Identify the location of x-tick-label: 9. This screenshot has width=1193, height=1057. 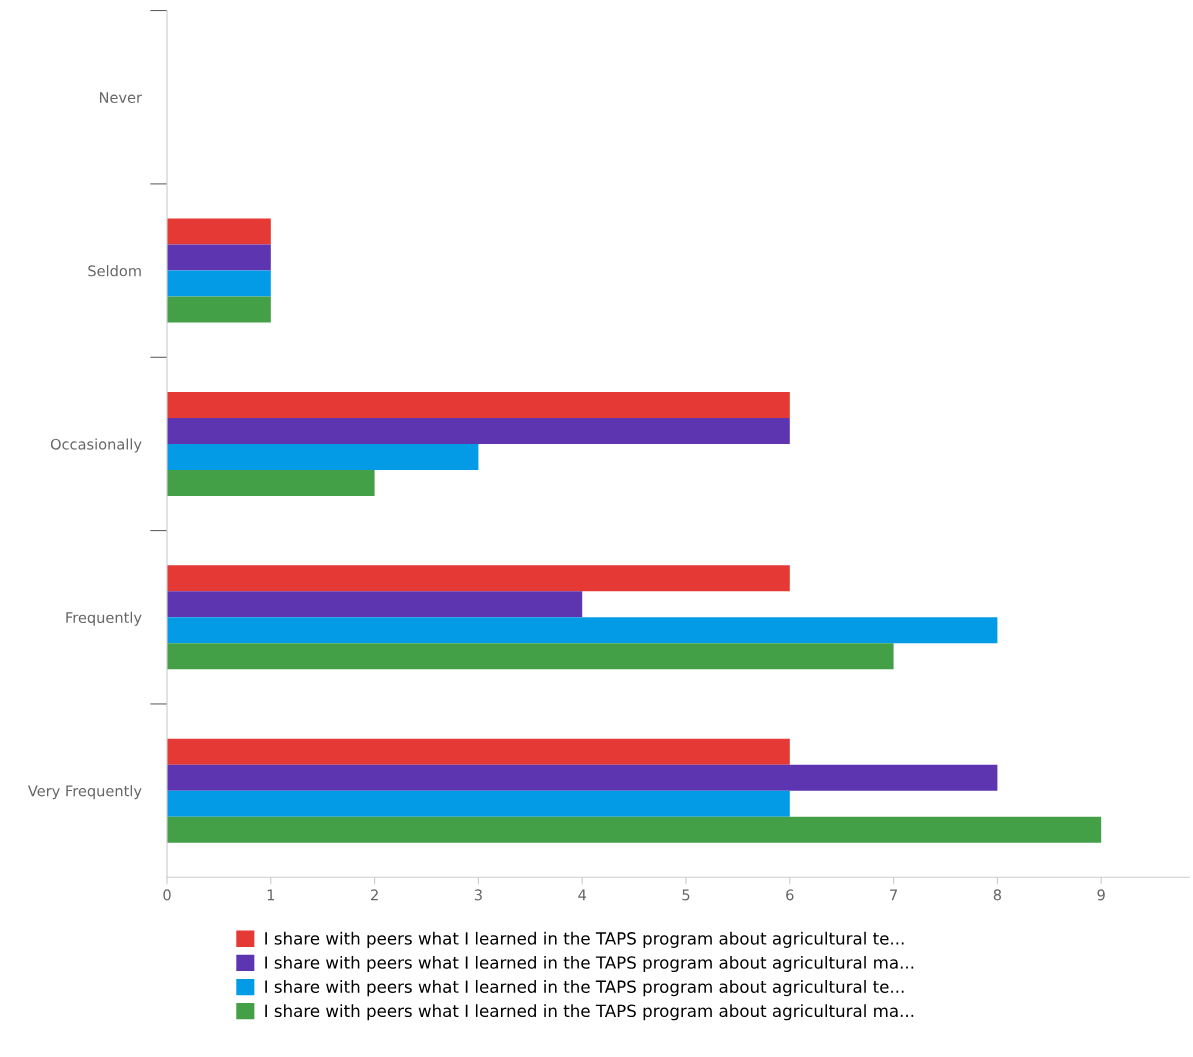
(1101, 895).